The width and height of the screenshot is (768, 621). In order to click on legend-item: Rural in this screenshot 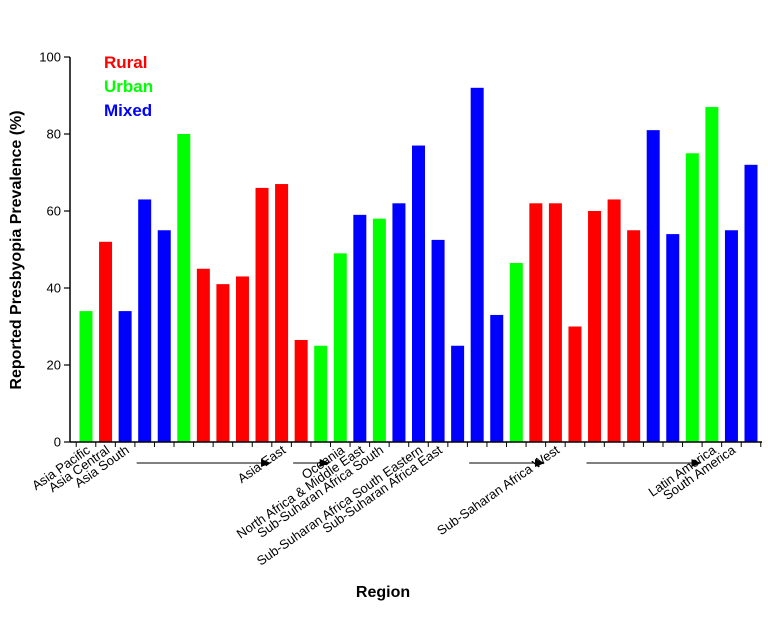, I will do `click(125, 62)`.